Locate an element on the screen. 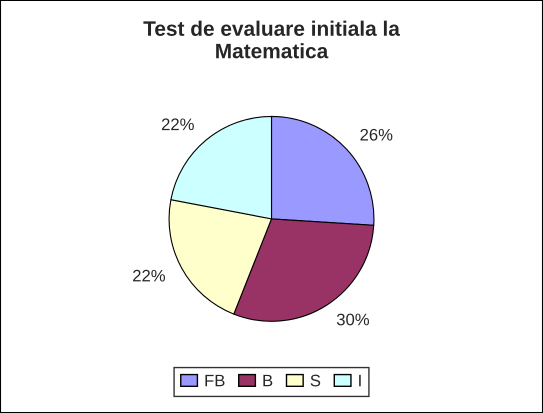 This screenshot has width=543, height=413. data-label: 26% is located at coordinates (376, 134).